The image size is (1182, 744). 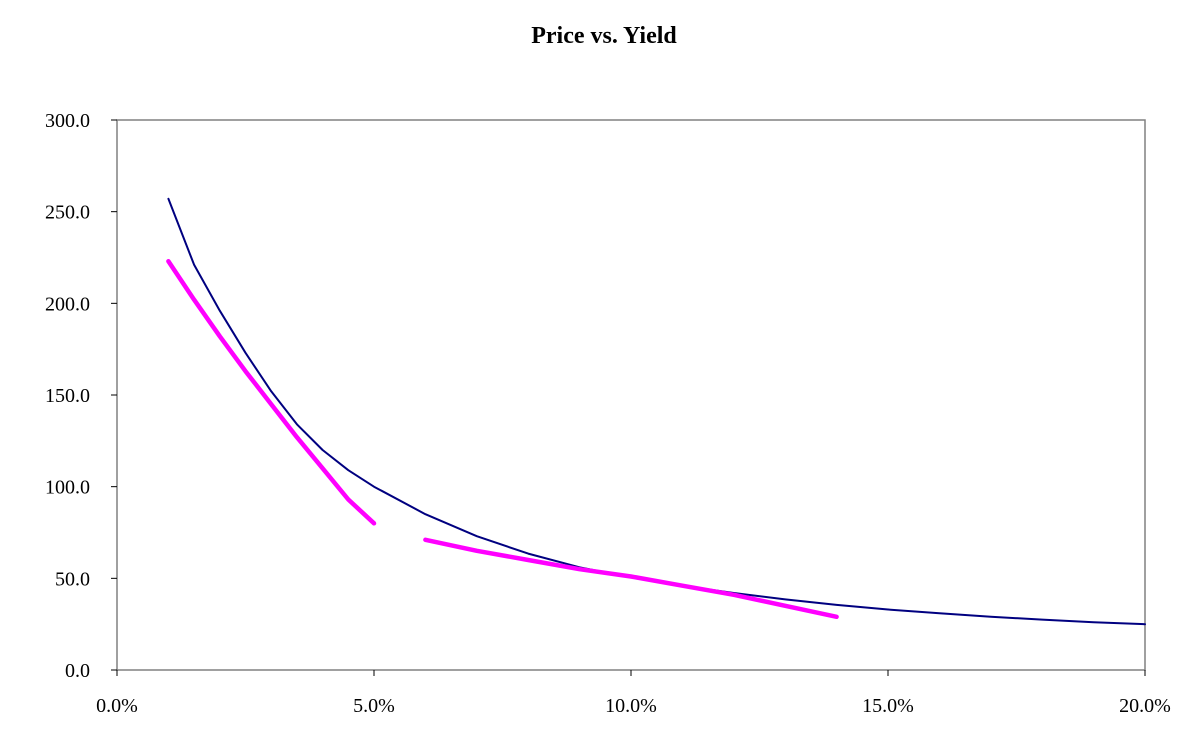 I want to click on chart-title: Price vs. Yield, so click(x=604, y=36).